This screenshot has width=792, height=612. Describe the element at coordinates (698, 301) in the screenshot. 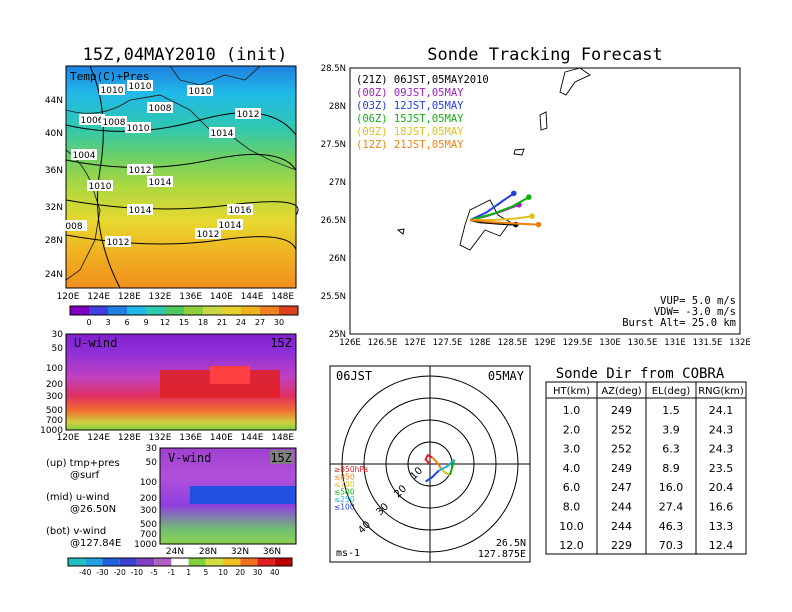

I see `track-param: VUP= 5.0 m/s` at that location.